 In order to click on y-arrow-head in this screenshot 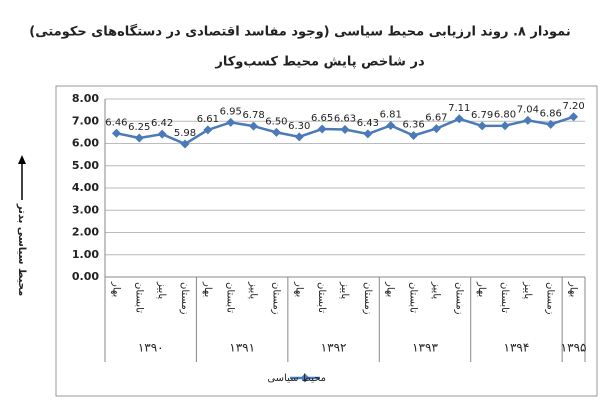, I will do `click(22, 159)`.